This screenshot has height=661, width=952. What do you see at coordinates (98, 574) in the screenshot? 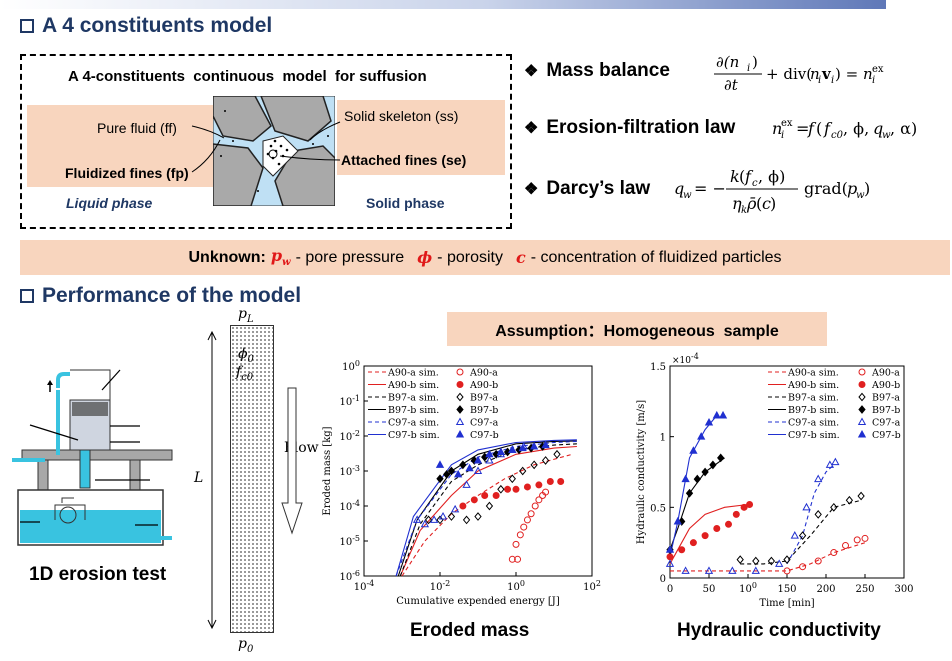
I see `caption-erosion-test: 1D erosion test` at bounding box center [98, 574].